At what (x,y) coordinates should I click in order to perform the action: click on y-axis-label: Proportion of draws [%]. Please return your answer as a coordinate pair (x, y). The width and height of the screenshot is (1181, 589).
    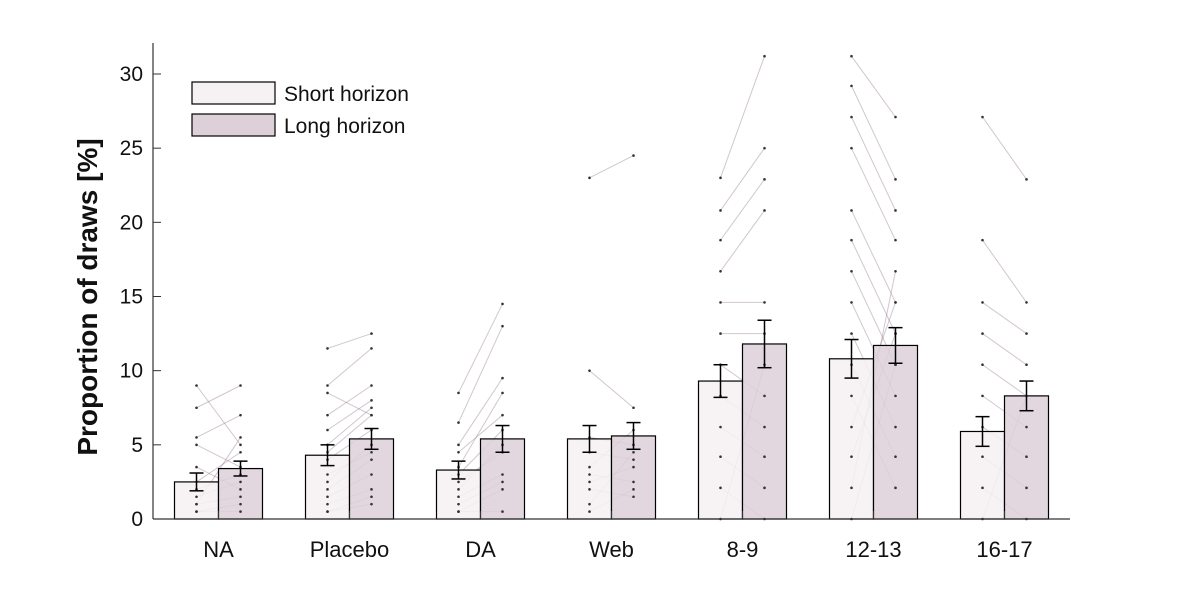
    Looking at the image, I should click on (87, 296).